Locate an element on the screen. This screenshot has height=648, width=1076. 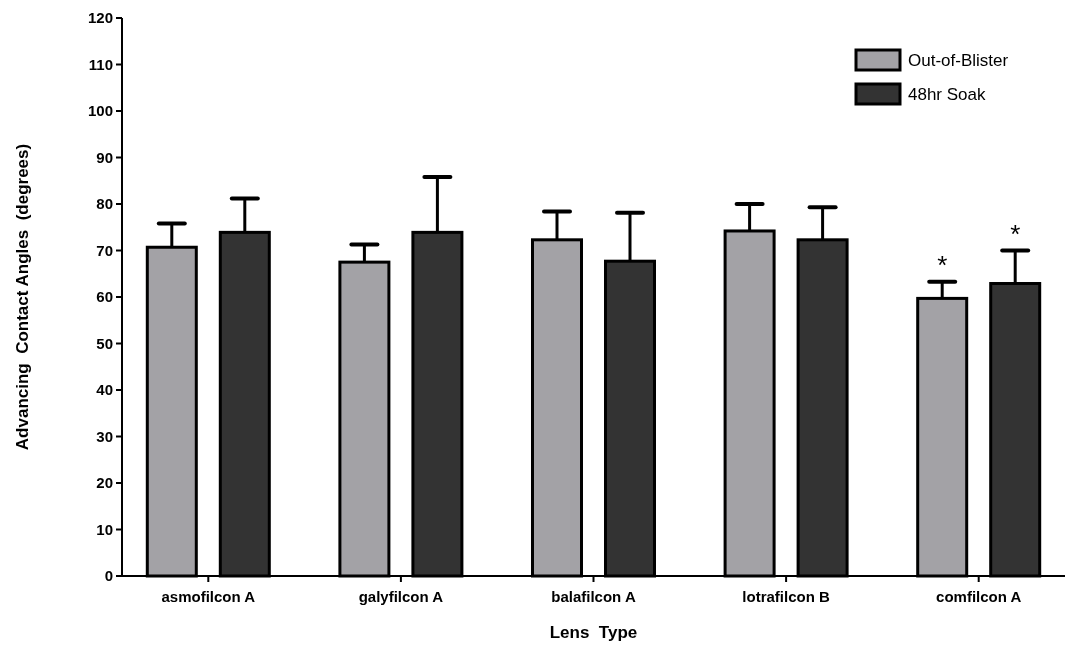
x-axis-title: Lens Type is located at coordinates (593, 632).